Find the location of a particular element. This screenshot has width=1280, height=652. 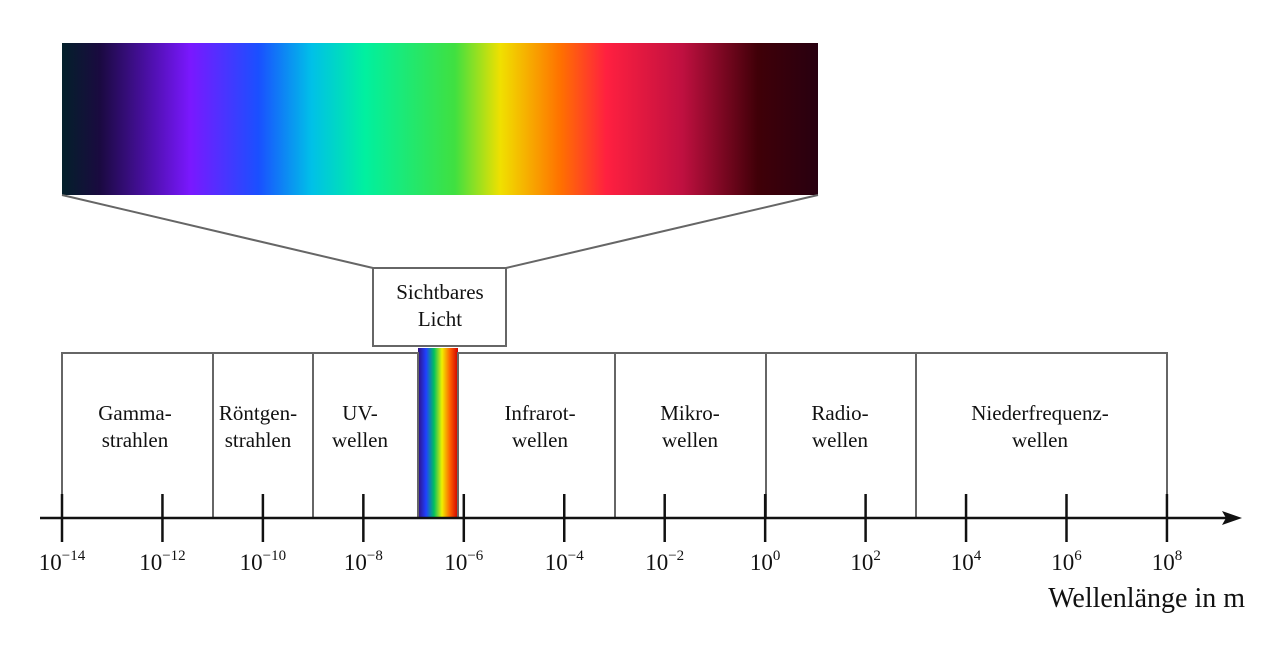

region-label: Niederfrequenz- is located at coordinates (1040, 413).